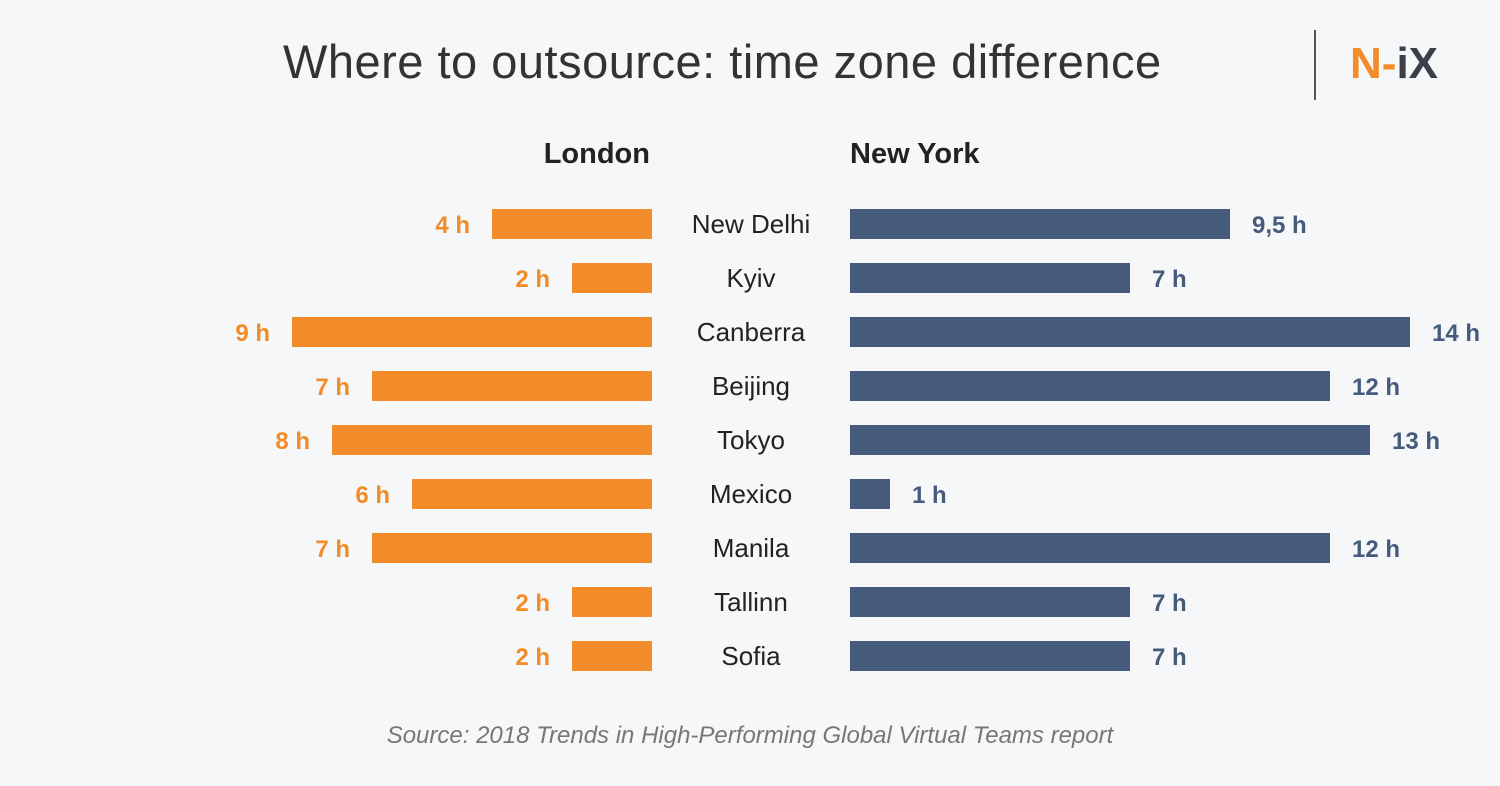  Describe the element at coordinates (1366, 63) in the screenshot. I see `logo-n: N` at that location.